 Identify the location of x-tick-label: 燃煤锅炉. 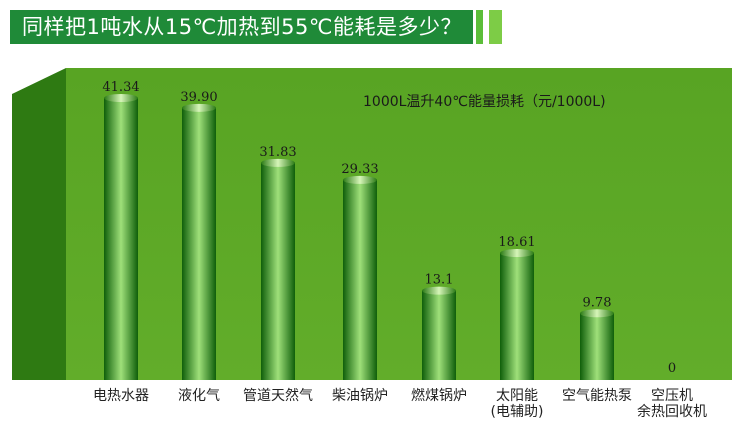
(439, 396).